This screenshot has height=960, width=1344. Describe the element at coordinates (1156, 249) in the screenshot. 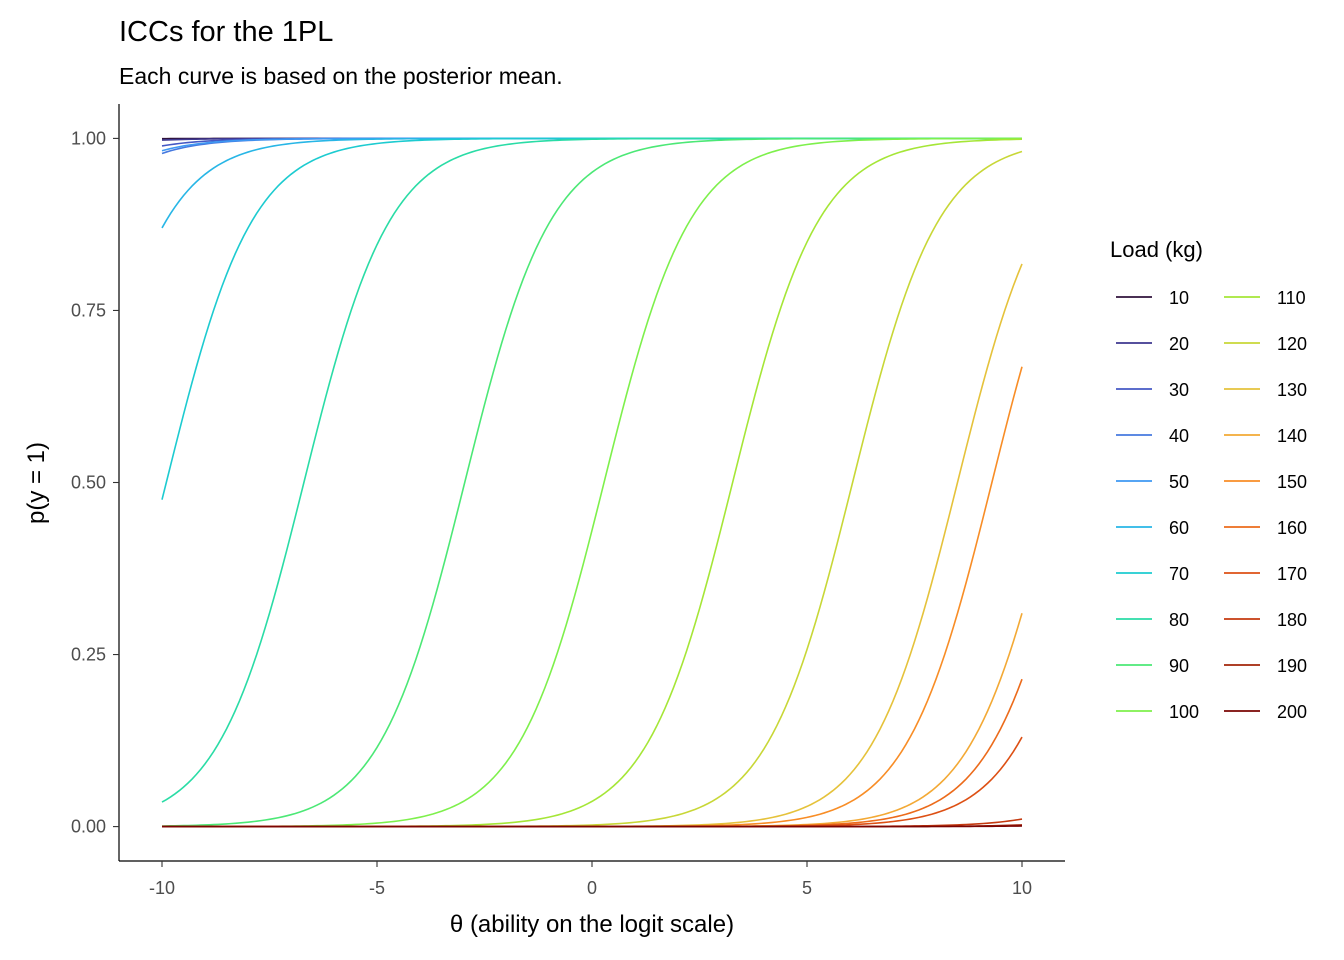

I see `legend-title: Load (kg)` at that location.